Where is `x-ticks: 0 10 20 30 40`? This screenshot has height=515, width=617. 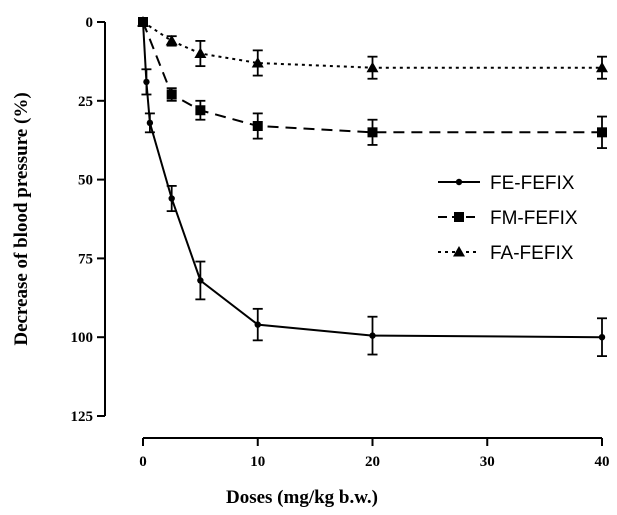
x-ticks: 0 10 20 30 40 is located at coordinates (374, 454).